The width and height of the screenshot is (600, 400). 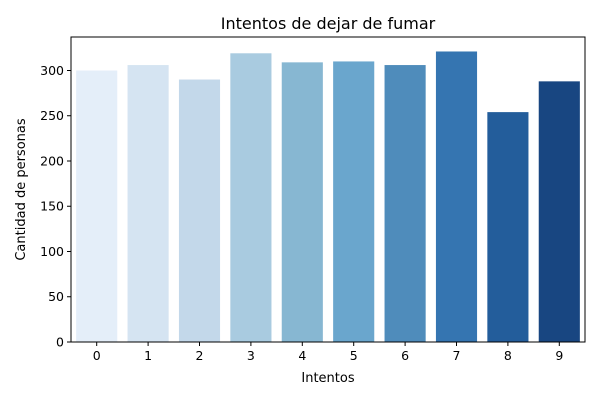 I want to click on chart-title: Intentos de dejar de fumar, so click(x=328, y=23).